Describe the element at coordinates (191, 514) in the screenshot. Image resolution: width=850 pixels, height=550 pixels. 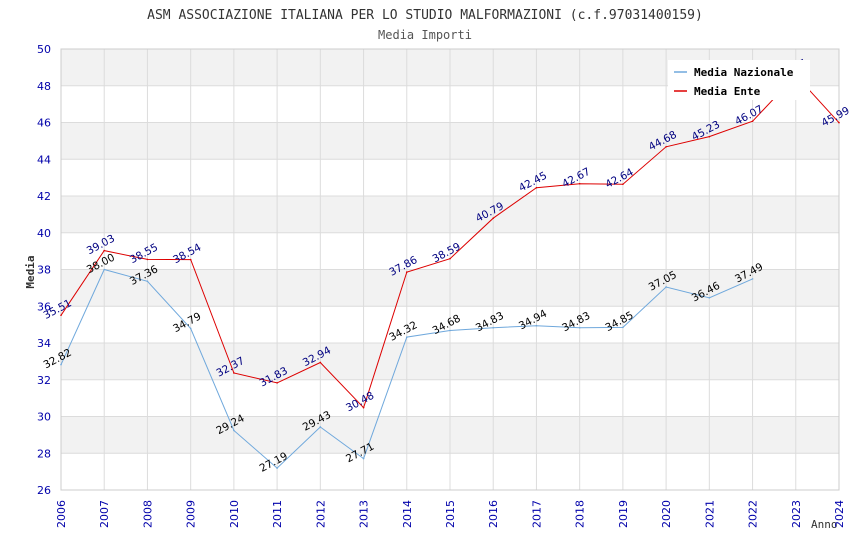
I see `x-tick-label: 2009` at that location.